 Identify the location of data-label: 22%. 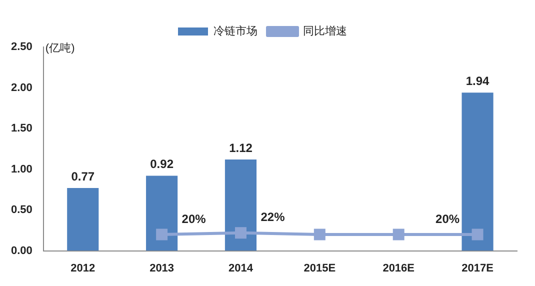
(273, 217).